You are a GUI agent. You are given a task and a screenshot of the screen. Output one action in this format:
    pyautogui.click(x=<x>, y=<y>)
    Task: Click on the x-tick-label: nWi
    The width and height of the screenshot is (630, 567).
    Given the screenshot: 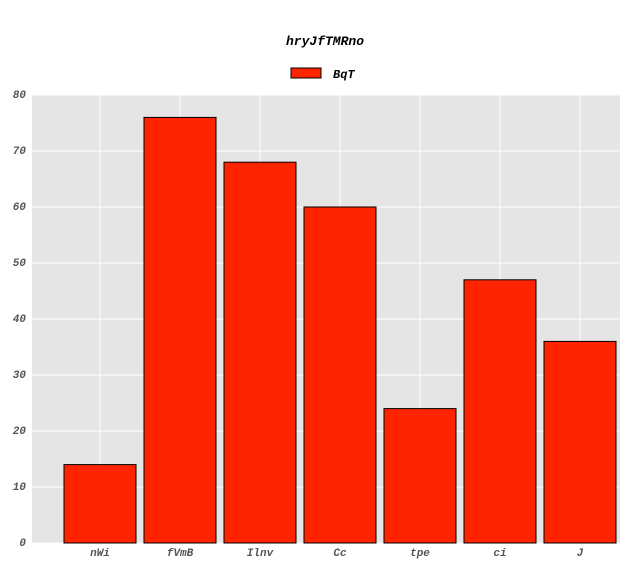 What is the action you would take?
    pyautogui.click(x=100, y=554)
    